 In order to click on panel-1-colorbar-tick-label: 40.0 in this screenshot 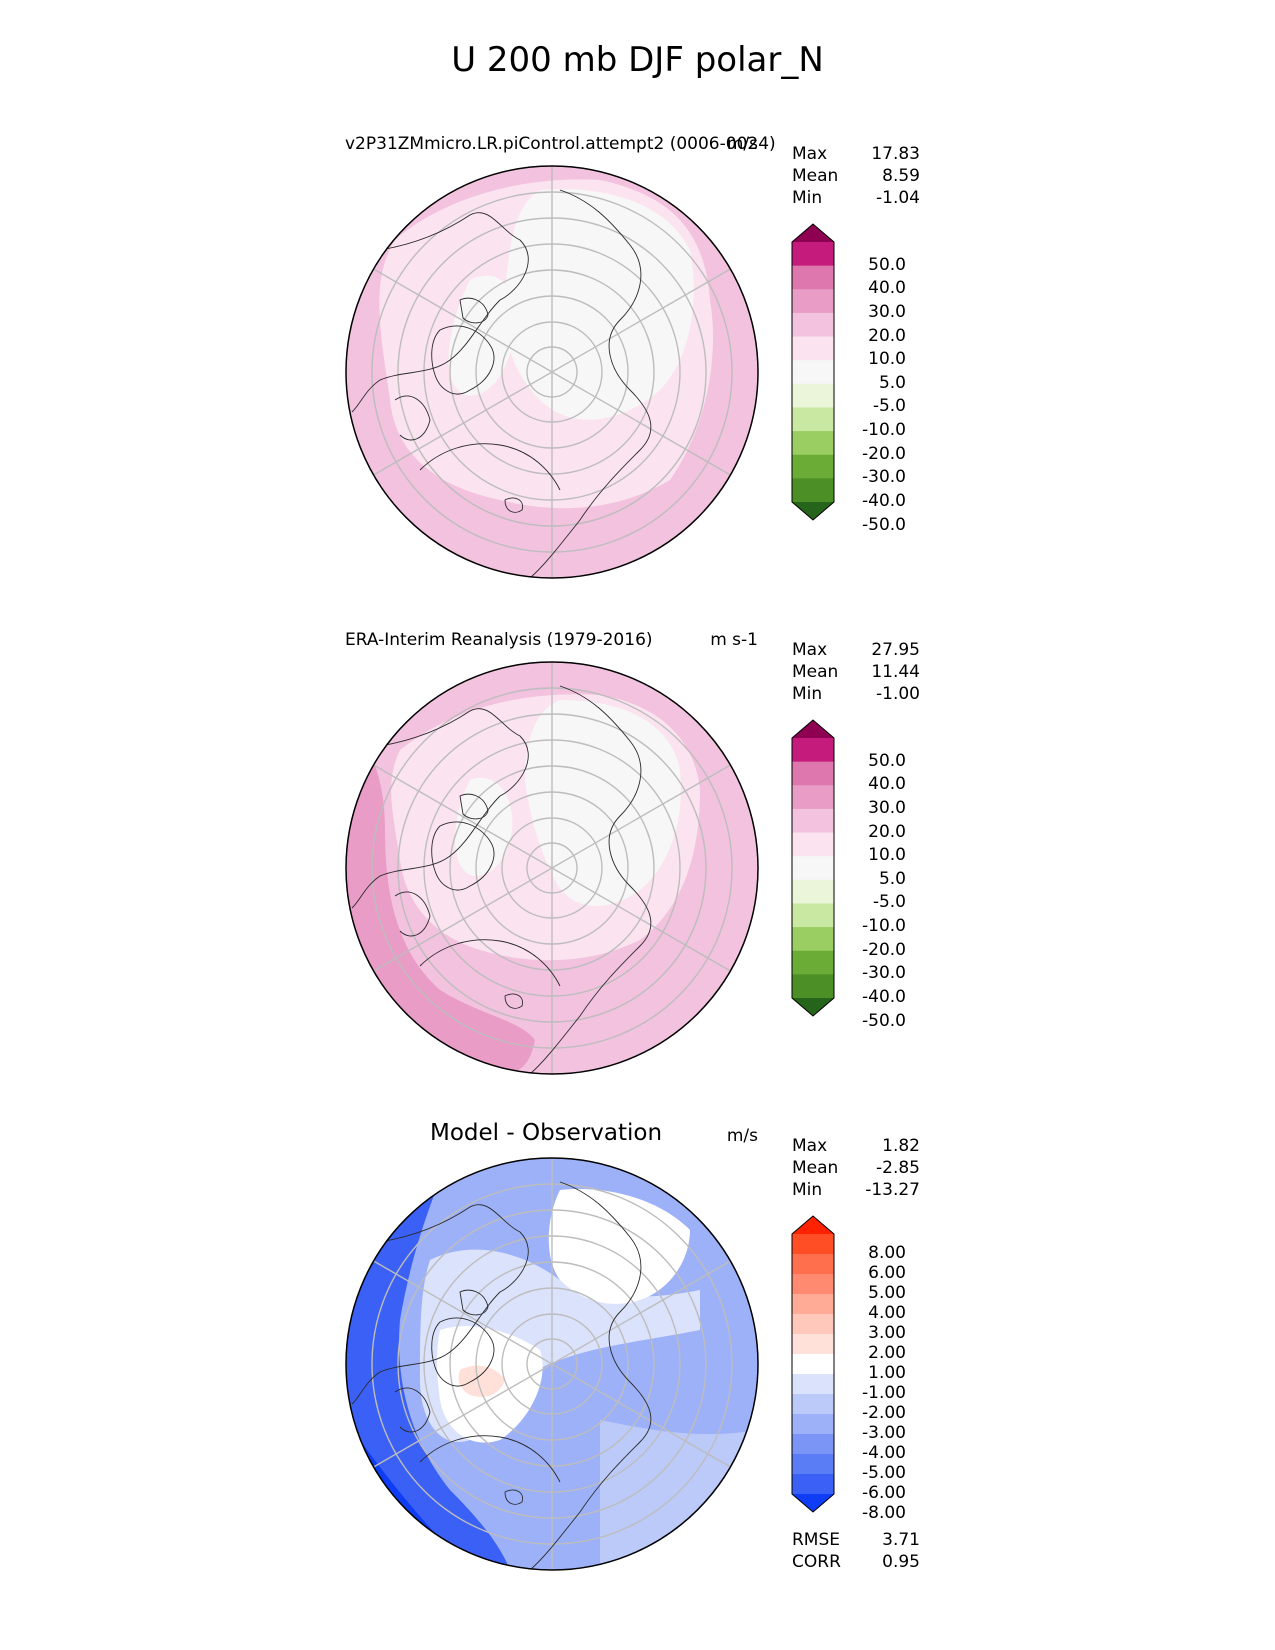, I will do `click(887, 288)`.